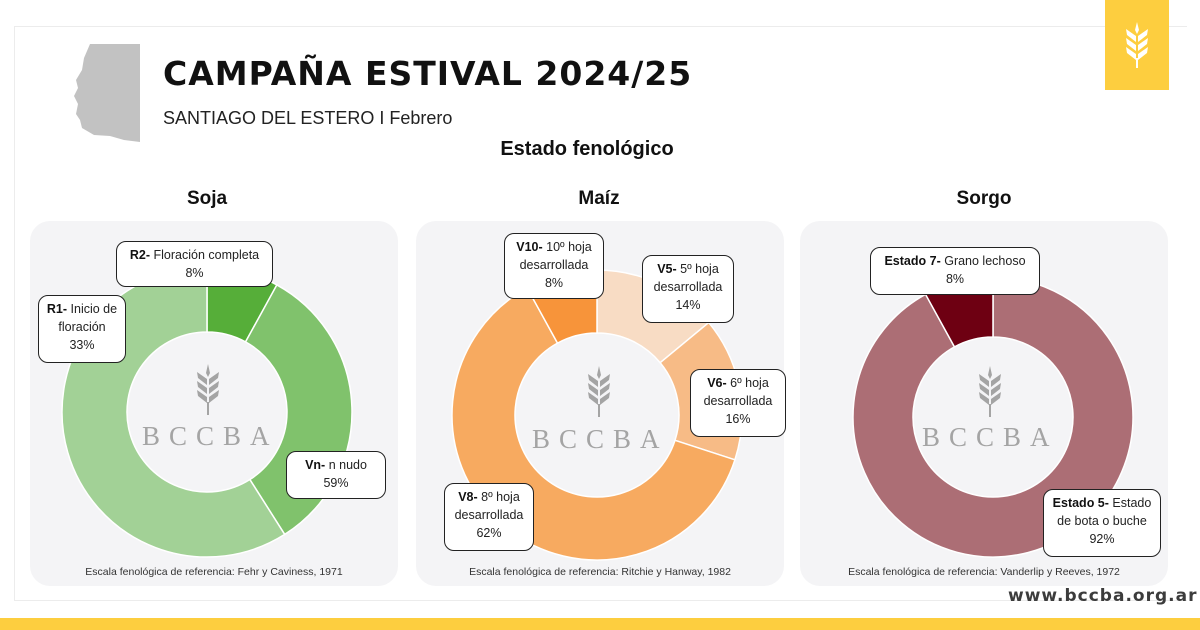  What do you see at coordinates (194, 264) in the screenshot?
I see `callout-r2: R2- Floración completa 8%` at bounding box center [194, 264].